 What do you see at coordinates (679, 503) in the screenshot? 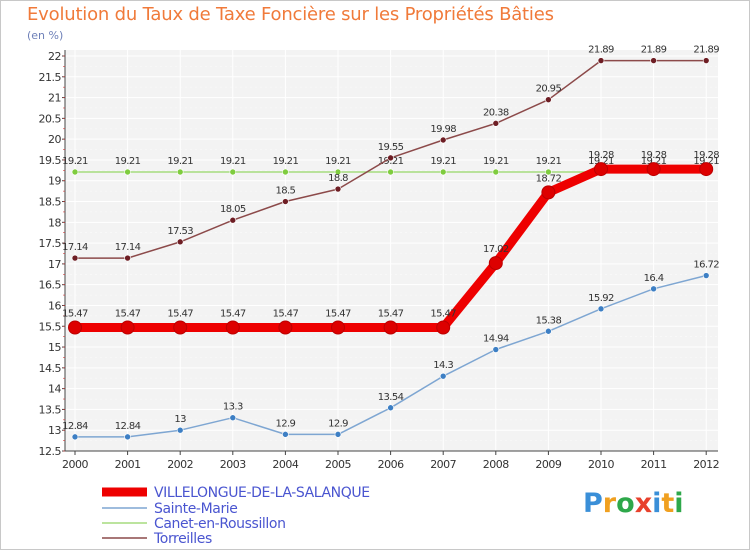
I see `logo-letter: i` at bounding box center [679, 503].